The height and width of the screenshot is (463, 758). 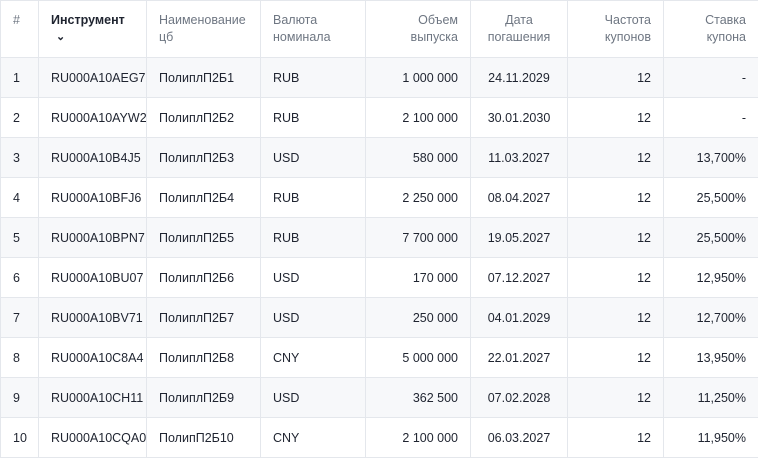 What do you see at coordinates (88, 20) in the screenshot?
I see `column-header-label: Инструмент` at bounding box center [88, 20].